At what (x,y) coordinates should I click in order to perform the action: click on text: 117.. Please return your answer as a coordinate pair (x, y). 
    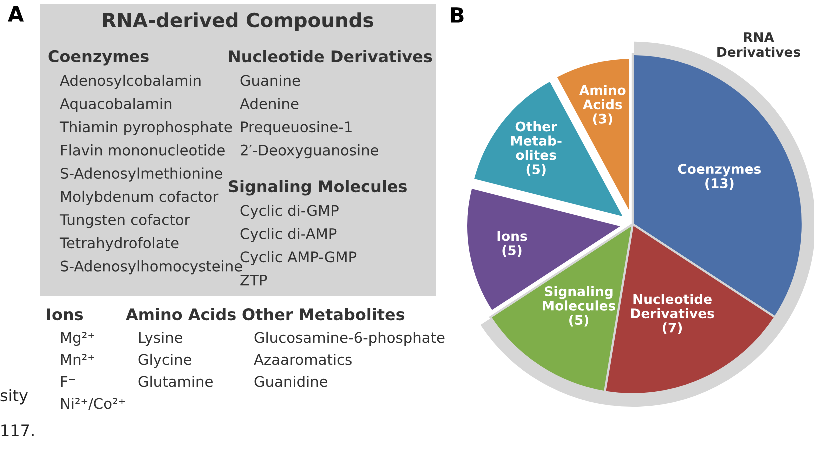
    Looking at the image, I should click on (18, 430).